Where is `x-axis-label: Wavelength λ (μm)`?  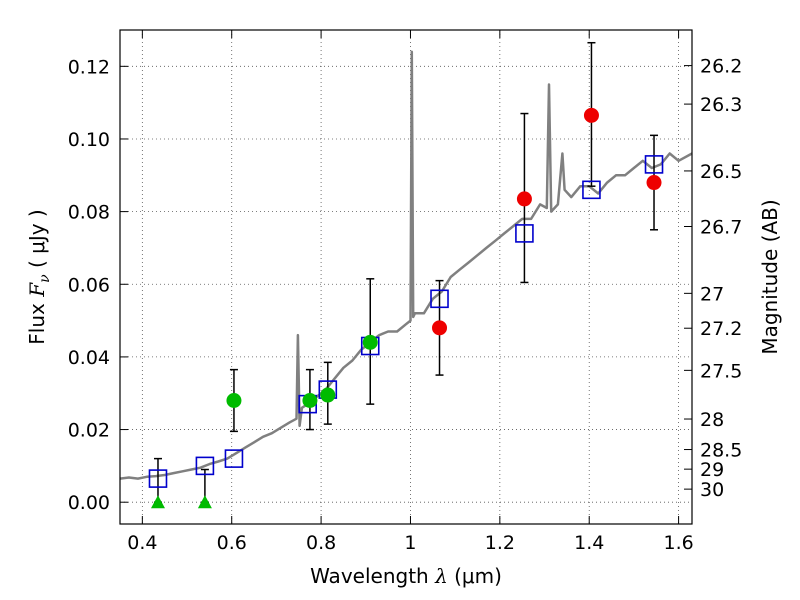
x-axis-label: Wavelength λ (μm) is located at coordinates (406, 576).